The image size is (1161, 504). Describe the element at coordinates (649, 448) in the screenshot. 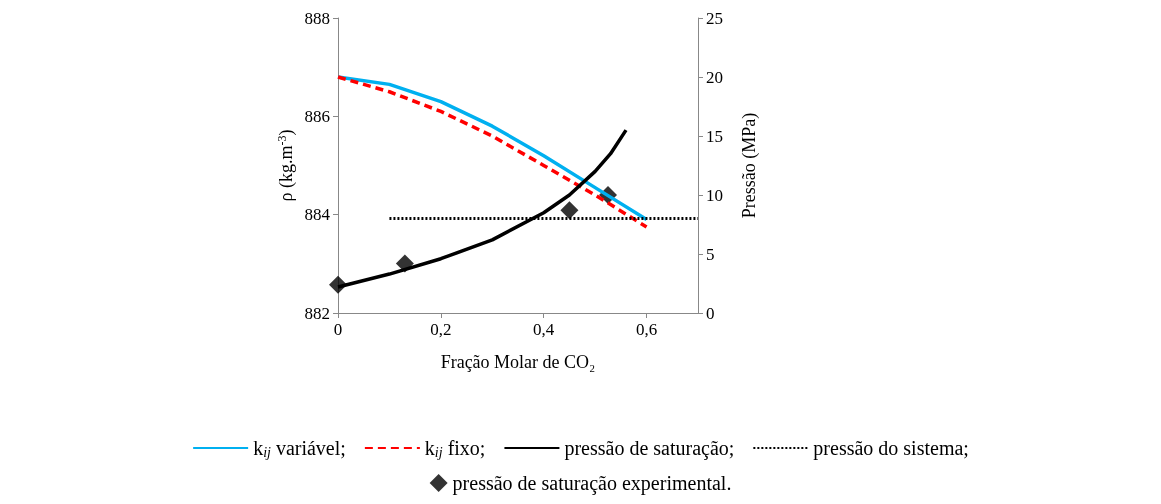

I see `legend-label: pressão de saturação;` at that location.